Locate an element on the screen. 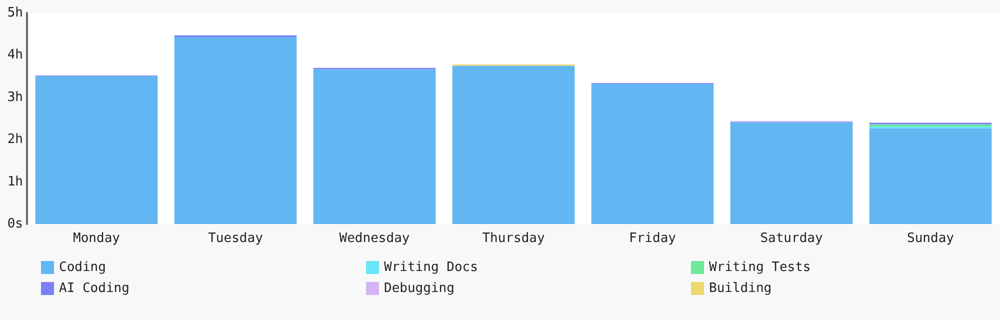 The image size is (1000, 320). x-tick-label: Thursday is located at coordinates (513, 238).